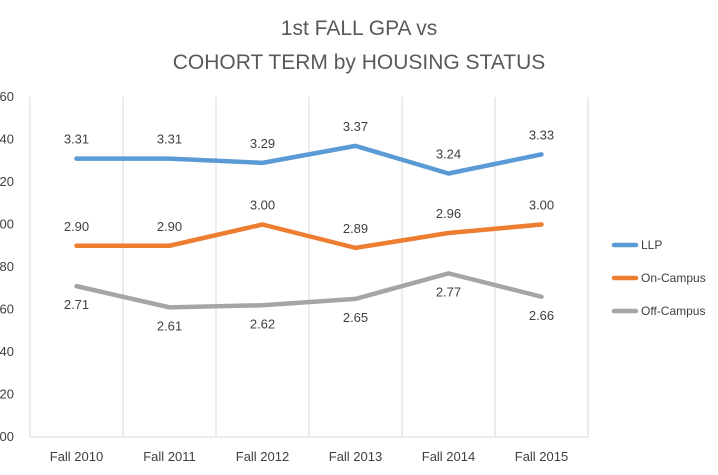 The height and width of the screenshot is (475, 718). What do you see at coordinates (651, 245) in the screenshot?
I see `legend-label: LLP` at bounding box center [651, 245].